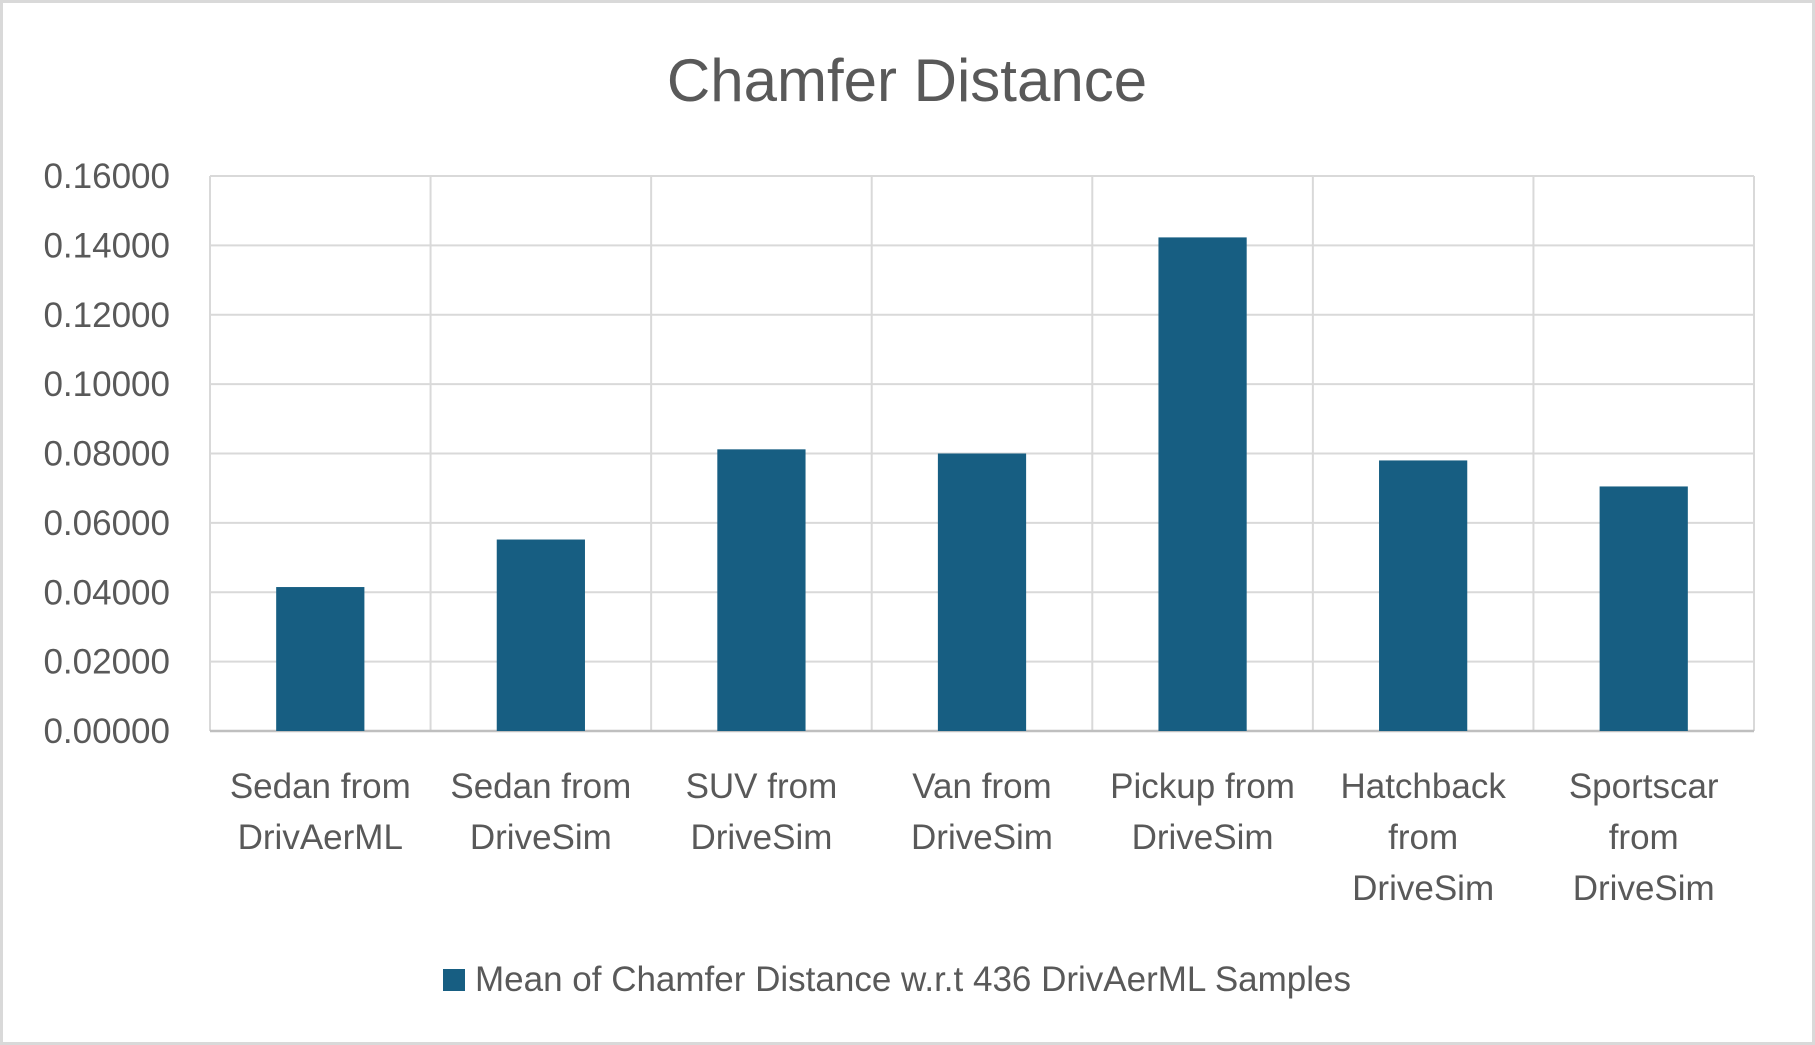 This screenshot has width=1815, height=1045. Describe the element at coordinates (106, 384) in the screenshot. I see `y-tick-label: 0.10000` at that location.